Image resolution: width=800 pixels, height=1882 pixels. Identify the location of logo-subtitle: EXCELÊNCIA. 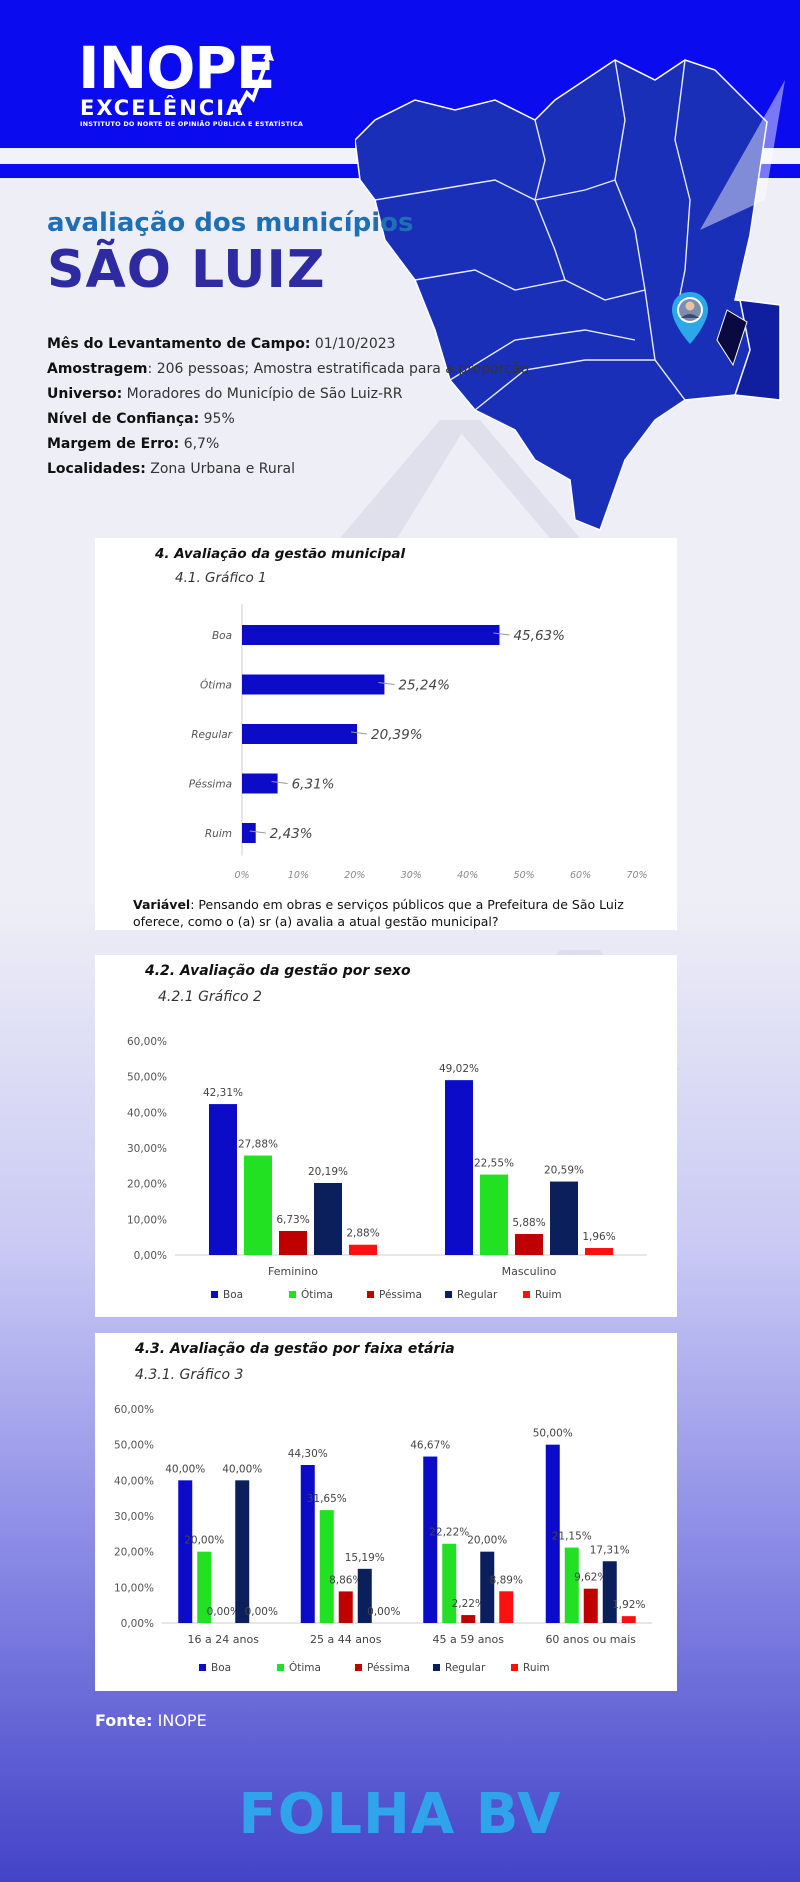
(162, 108).